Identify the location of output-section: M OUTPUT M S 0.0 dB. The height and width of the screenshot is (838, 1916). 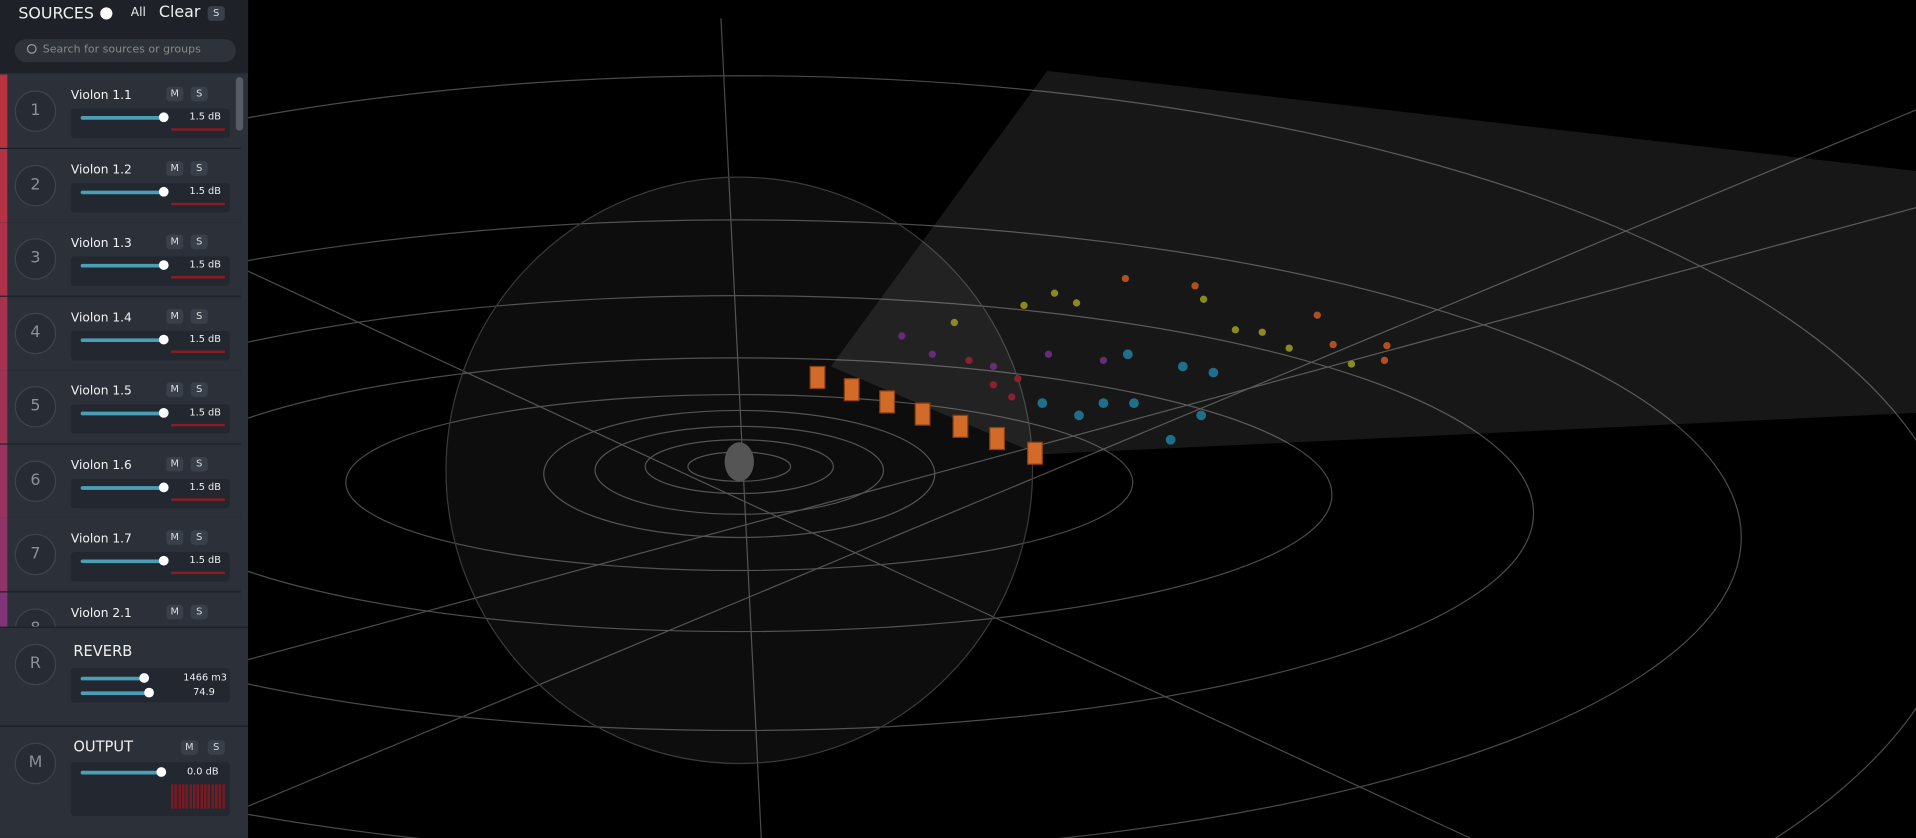
(124, 781).